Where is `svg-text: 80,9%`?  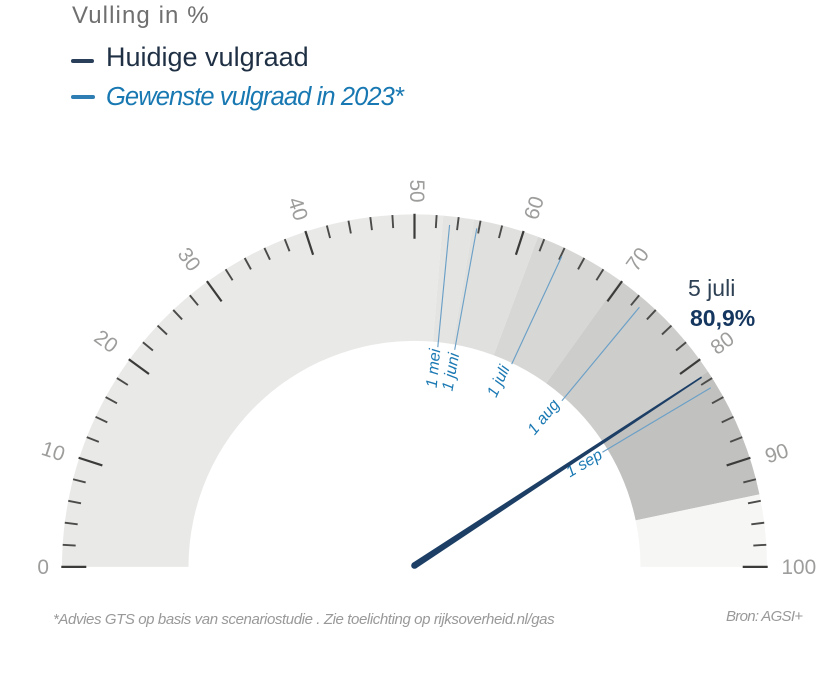
svg-text: 80,9% is located at coordinates (722, 318).